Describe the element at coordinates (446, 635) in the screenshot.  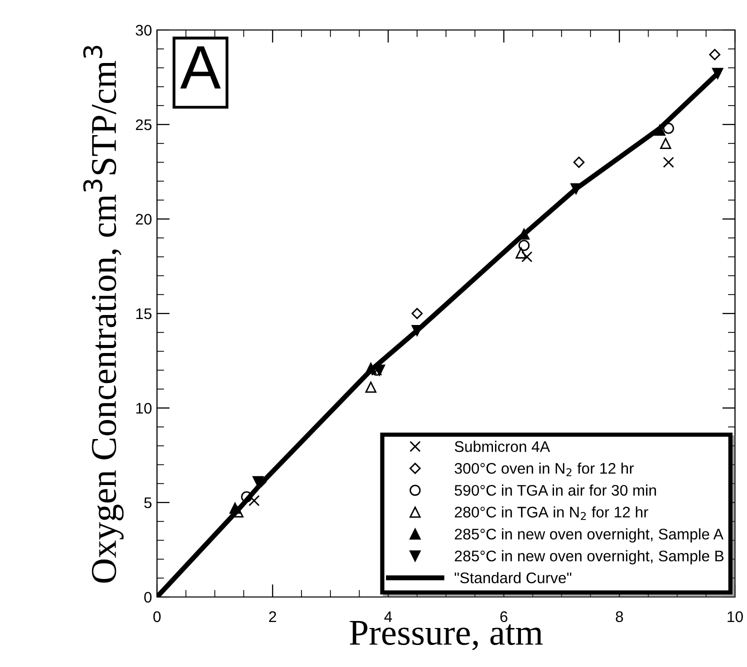
I see `x-axis-title: Pressure, atm` at that location.